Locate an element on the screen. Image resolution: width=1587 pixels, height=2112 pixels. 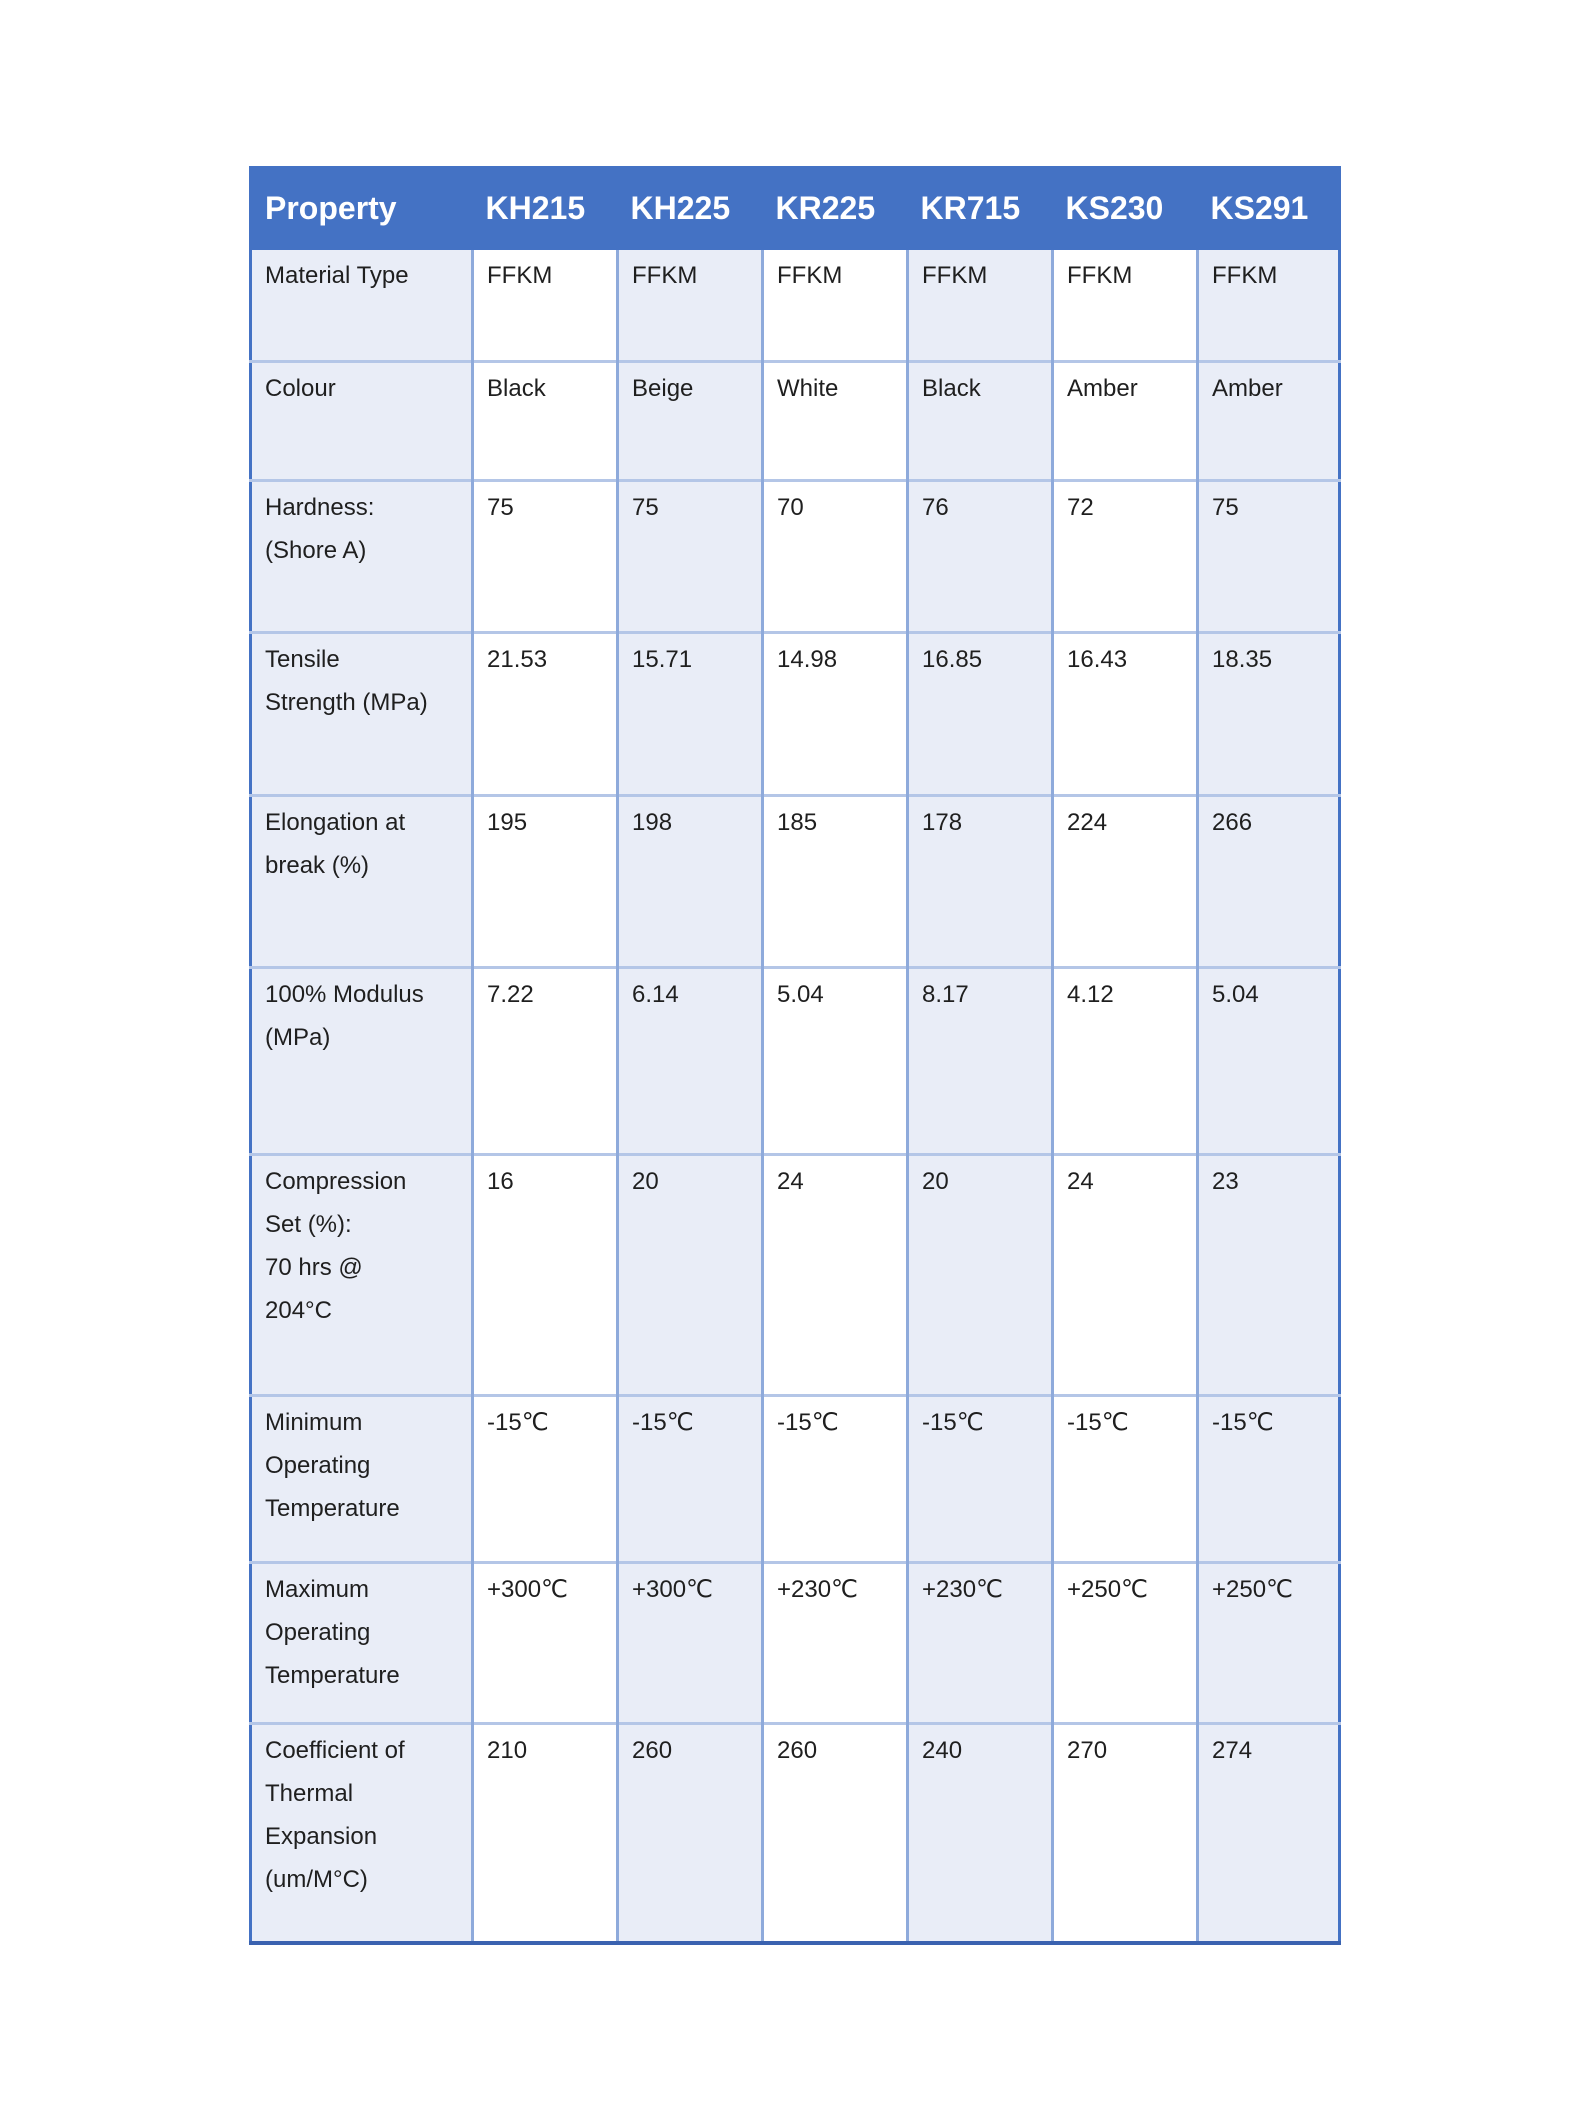
value-cell: 23 is located at coordinates (1268, 1273).